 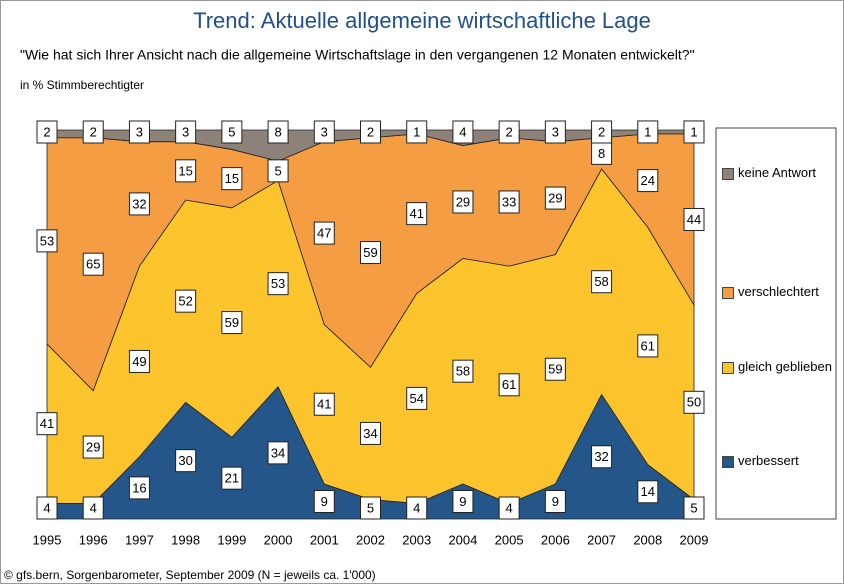 I want to click on data-label: 61, so click(x=509, y=384).